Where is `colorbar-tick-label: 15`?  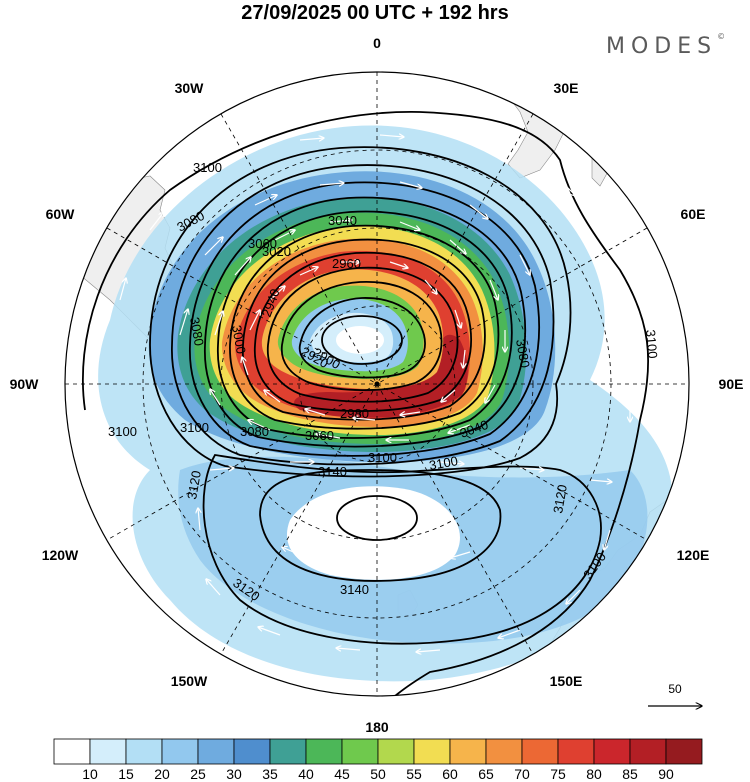
colorbar-tick-label: 15 is located at coordinates (126, 774).